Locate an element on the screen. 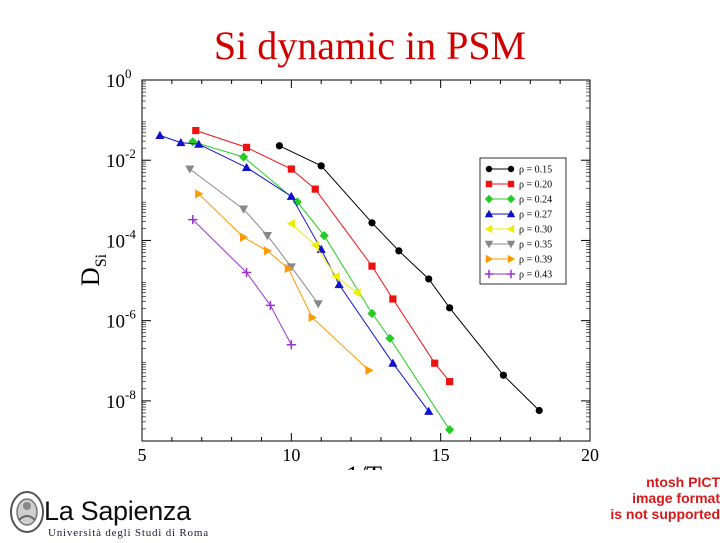 This screenshot has width=720, height=543. x-tick-label: 5 is located at coordinates (142, 455).